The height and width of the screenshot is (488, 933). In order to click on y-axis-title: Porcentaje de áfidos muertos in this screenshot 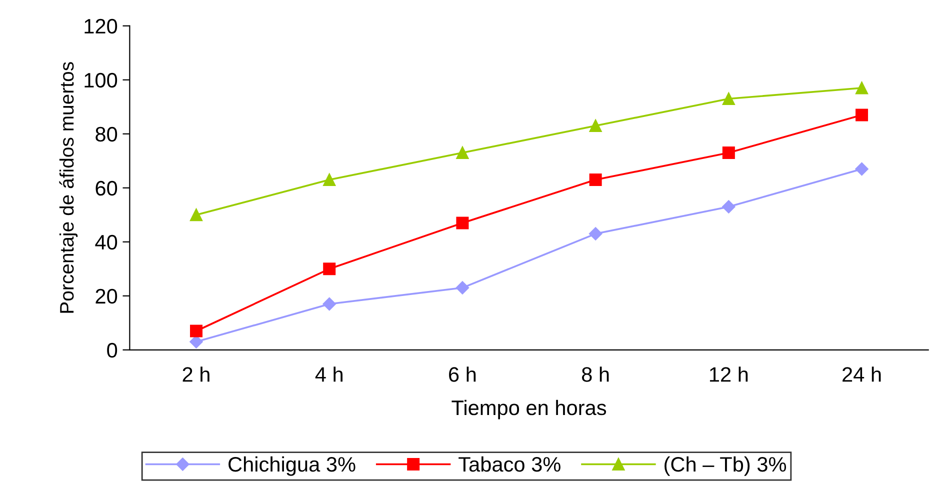, I will do `click(68, 187)`.